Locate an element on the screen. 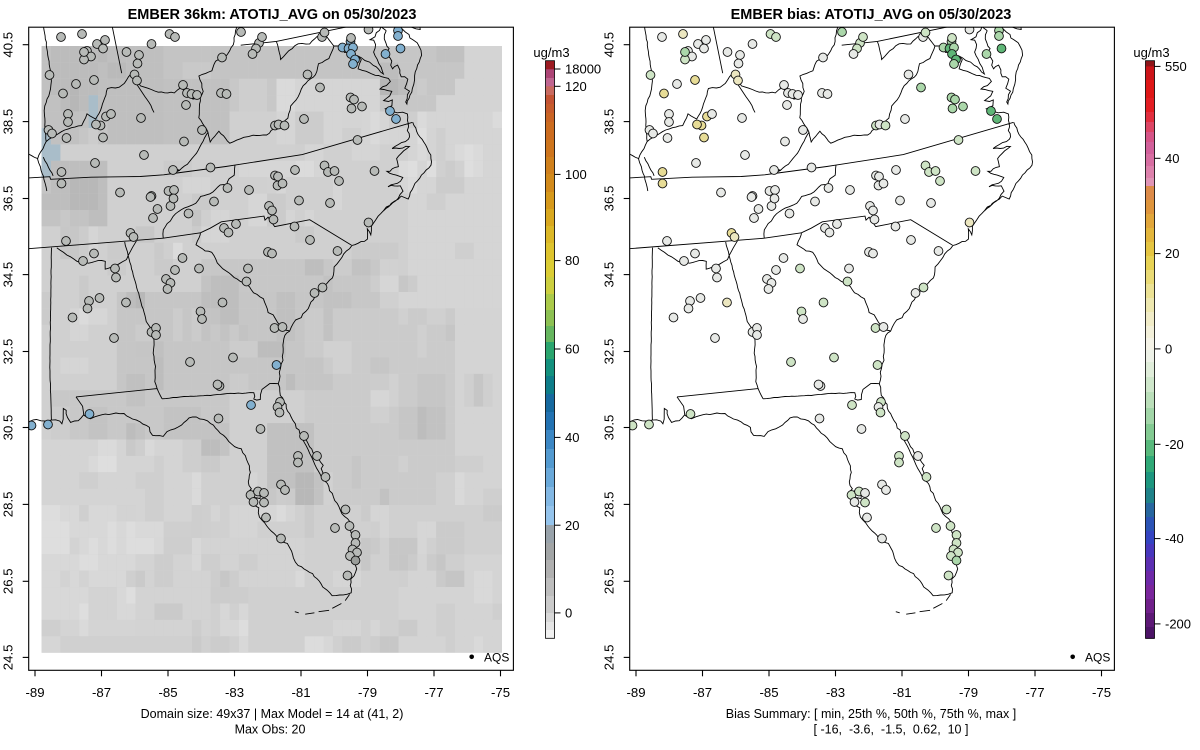 The image size is (1200, 750). svg-text: 550 is located at coordinates (1176, 66).